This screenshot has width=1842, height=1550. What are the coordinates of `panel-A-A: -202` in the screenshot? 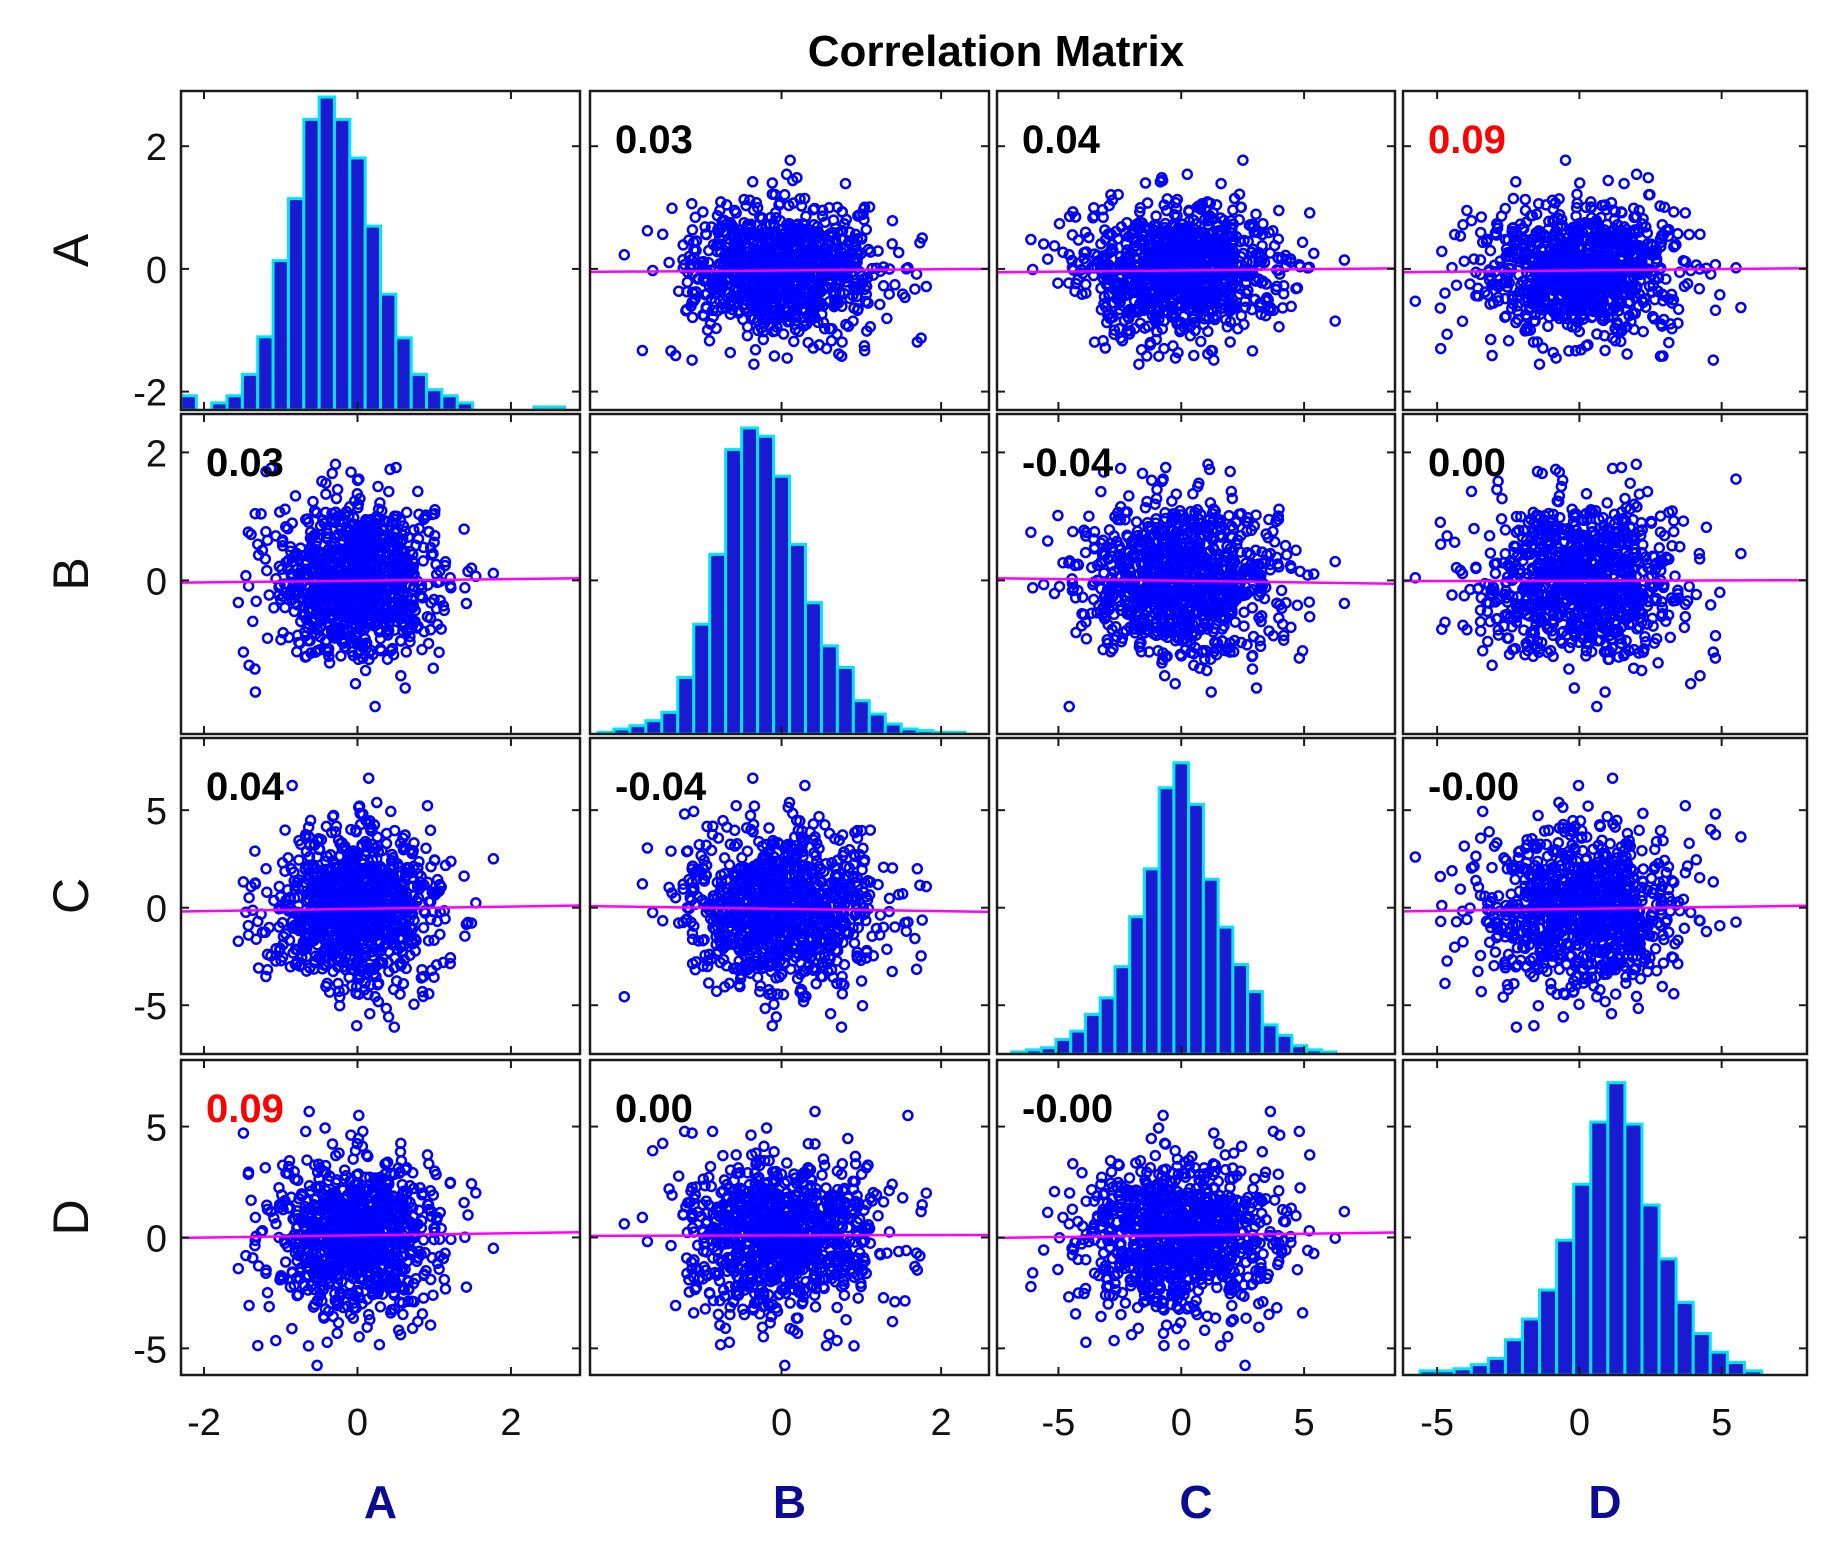 It's located at (357, 252).